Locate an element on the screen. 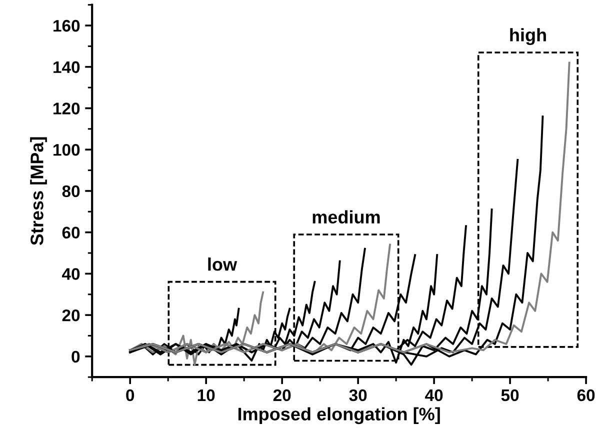  y-tick-label: 80 is located at coordinates (71, 191).